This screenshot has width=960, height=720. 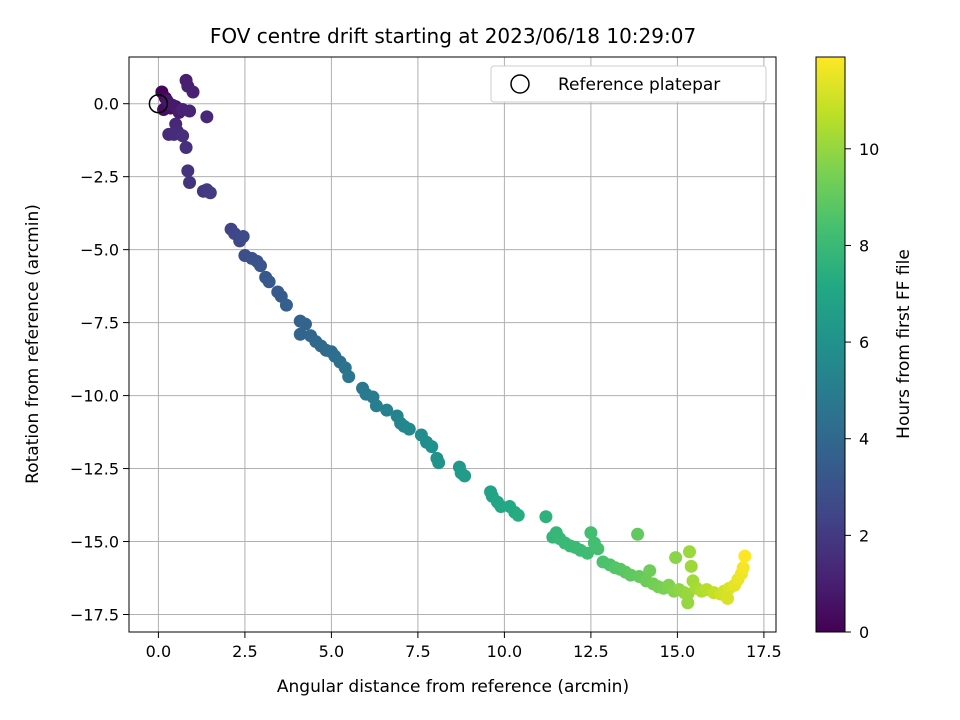 What do you see at coordinates (864, 632) in the screenshot?
I see `colorbar-tick-label: 0` at bounding box center [864, 632].